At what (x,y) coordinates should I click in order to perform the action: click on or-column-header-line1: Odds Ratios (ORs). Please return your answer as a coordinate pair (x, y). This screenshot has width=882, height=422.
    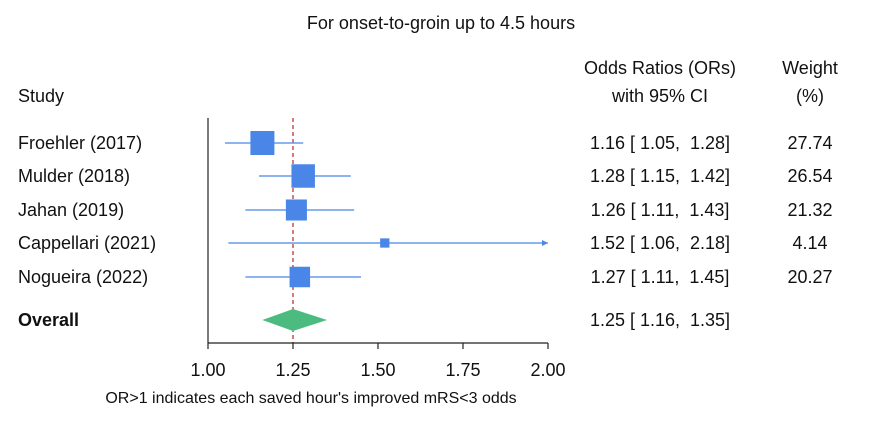
    Looking at the image, I should click on (660, 68).